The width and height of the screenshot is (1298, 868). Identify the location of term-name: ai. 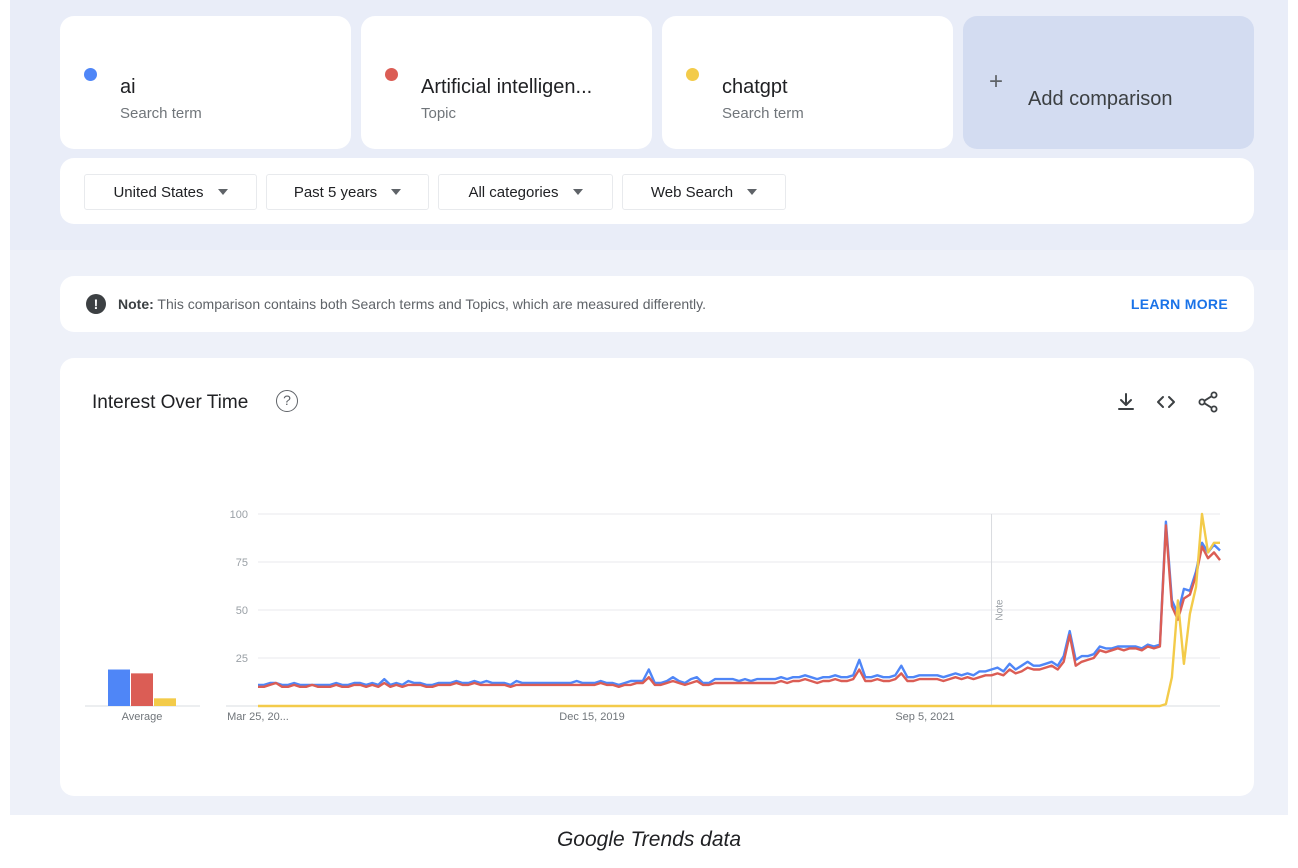
(128, 87).